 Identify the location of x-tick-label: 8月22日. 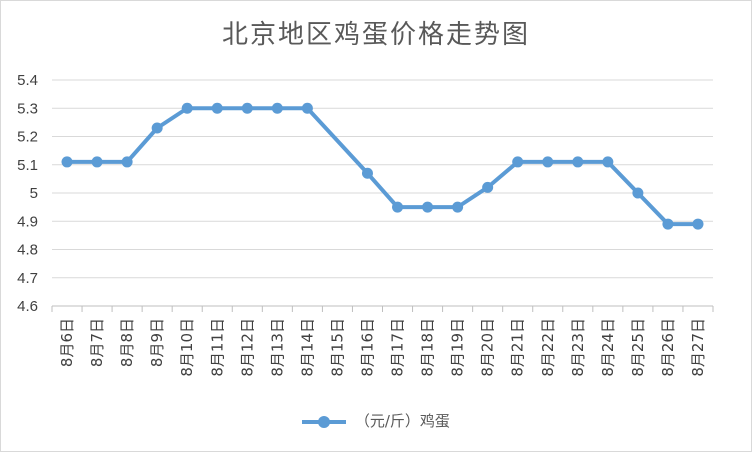
(548, 347).